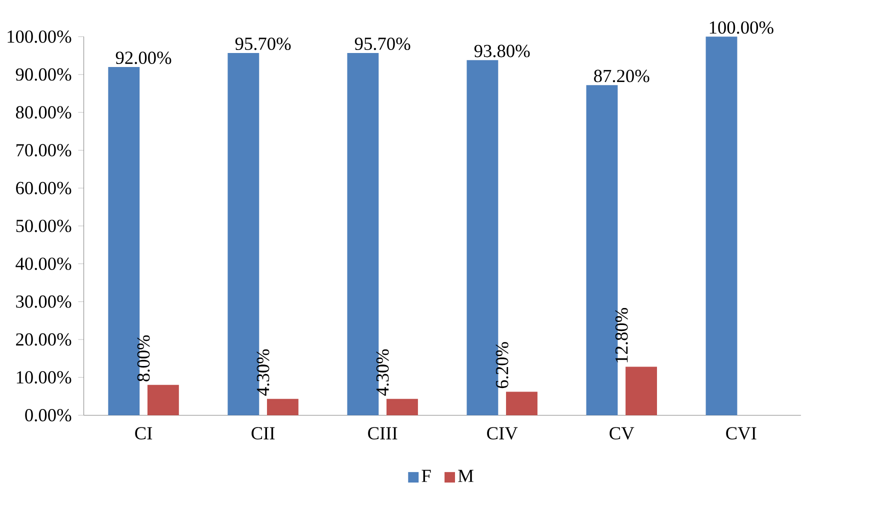 The width and height of the screenshot is (879, 513). What do you see at coordinates (466, 476) in the screenshot?
I see `legend-label: M` at bounding box center [466, 476].